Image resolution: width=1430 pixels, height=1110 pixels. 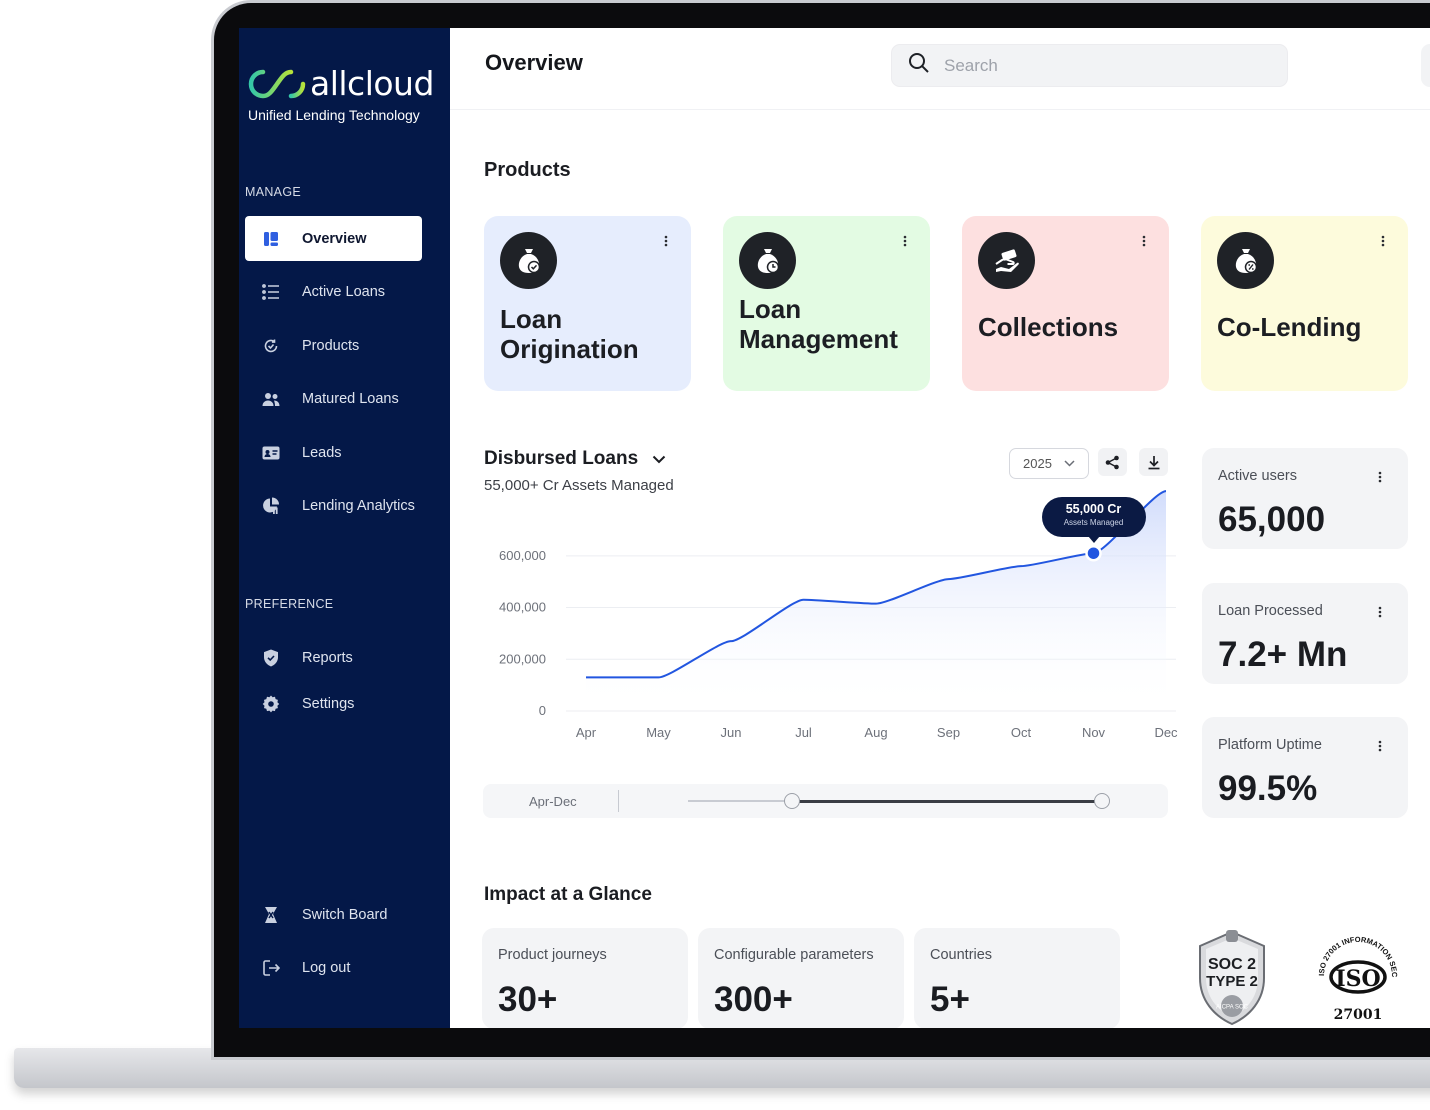 I want to click on sidebar-item-label: Settings, so click(x=328, y=703).